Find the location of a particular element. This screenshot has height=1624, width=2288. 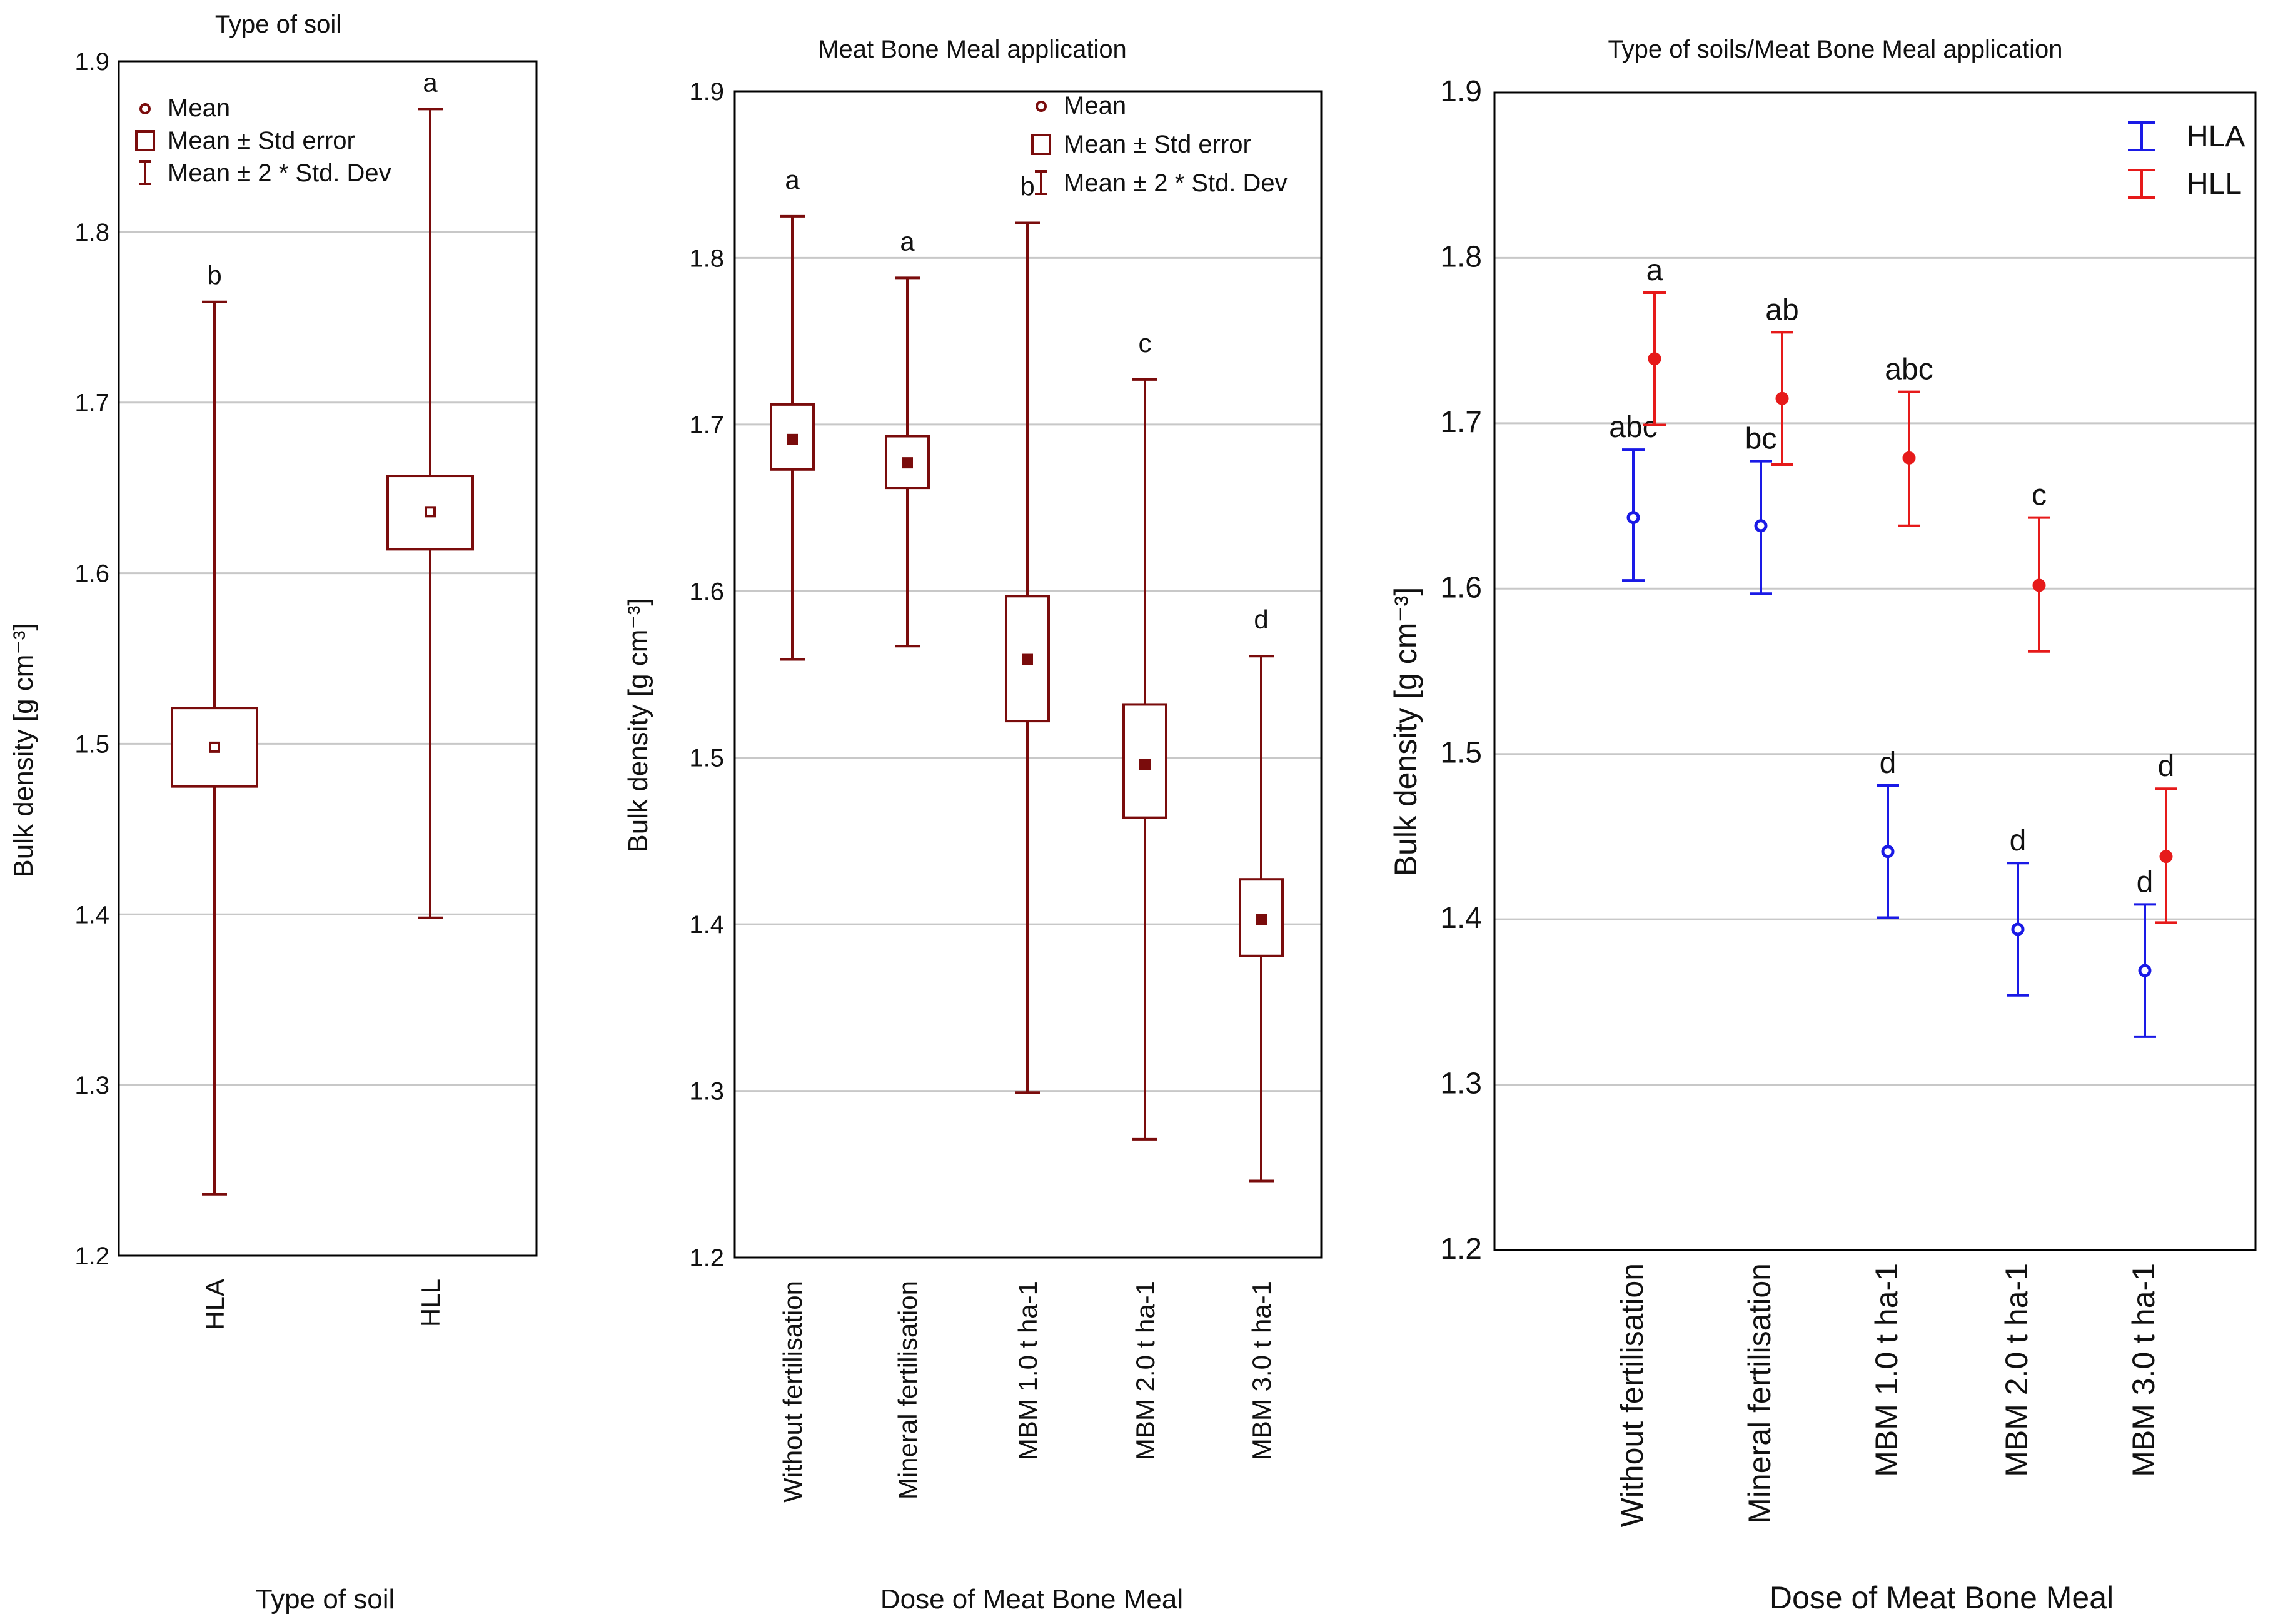

panel-3-y-axis-label: Bulk density [g cm⁻³] is located at coordinates (1405, 732).